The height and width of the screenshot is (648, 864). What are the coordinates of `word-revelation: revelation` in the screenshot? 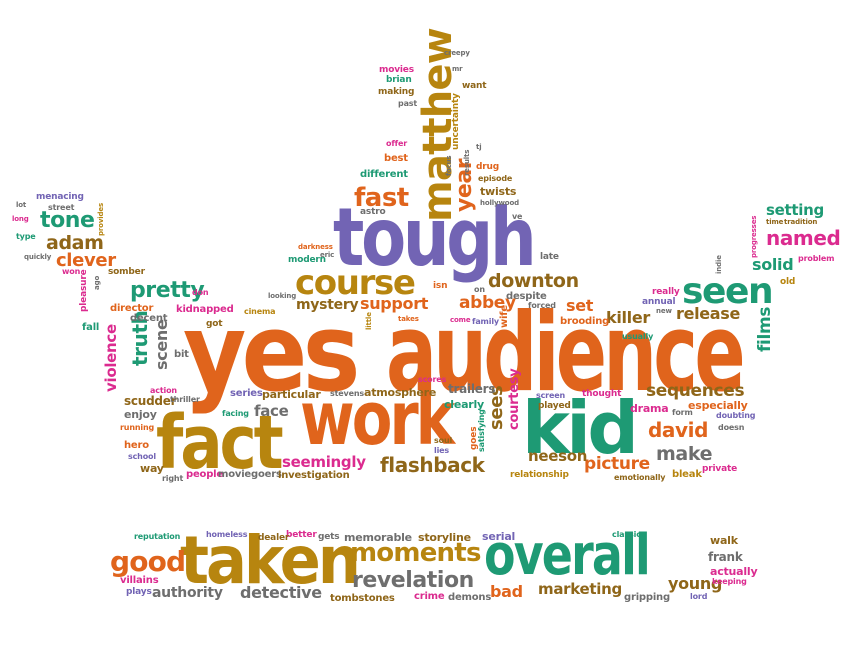 It's located at (413, 580).